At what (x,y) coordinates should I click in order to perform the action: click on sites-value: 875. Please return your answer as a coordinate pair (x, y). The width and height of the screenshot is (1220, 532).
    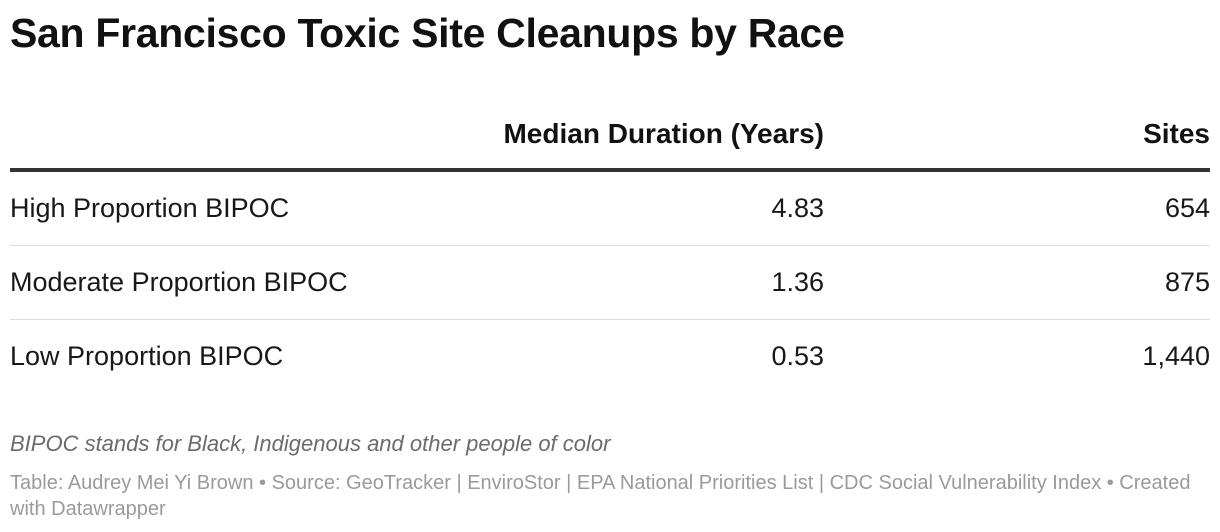
    Looking at the image, I should click on (1187, 282).